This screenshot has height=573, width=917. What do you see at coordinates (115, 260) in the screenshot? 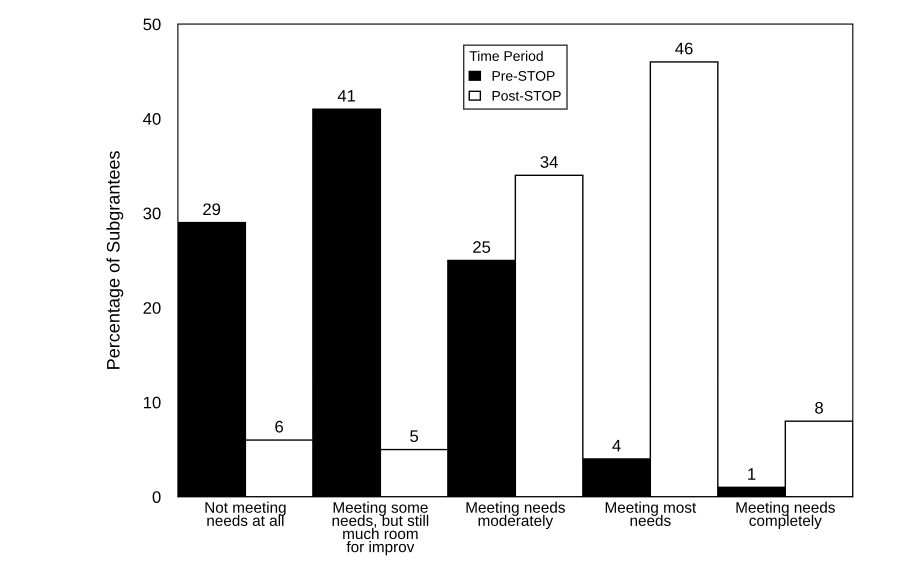
I see `y-axis-title: Percentage of Subgrantees` at bounding box center [115, 260].